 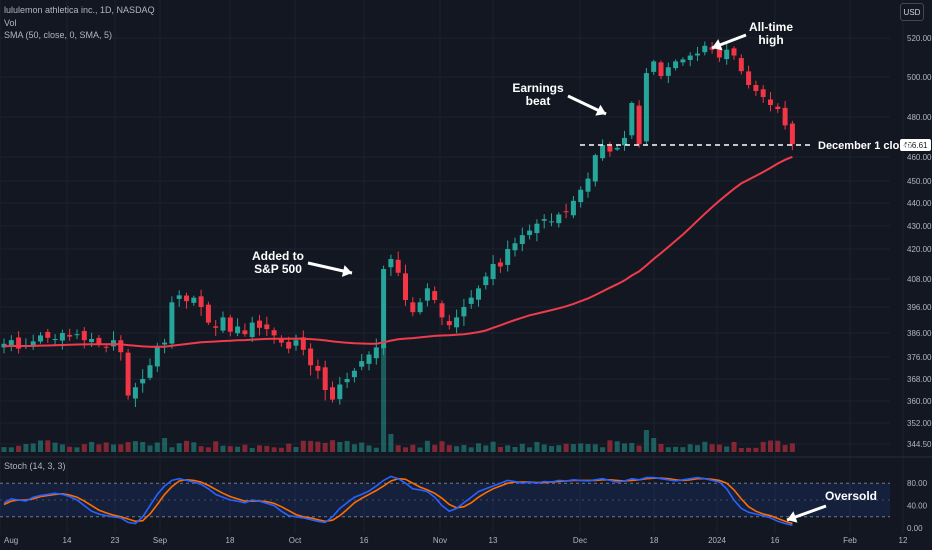 I want to click on y-tick-label: 500.00, so click(x=919, y=77).